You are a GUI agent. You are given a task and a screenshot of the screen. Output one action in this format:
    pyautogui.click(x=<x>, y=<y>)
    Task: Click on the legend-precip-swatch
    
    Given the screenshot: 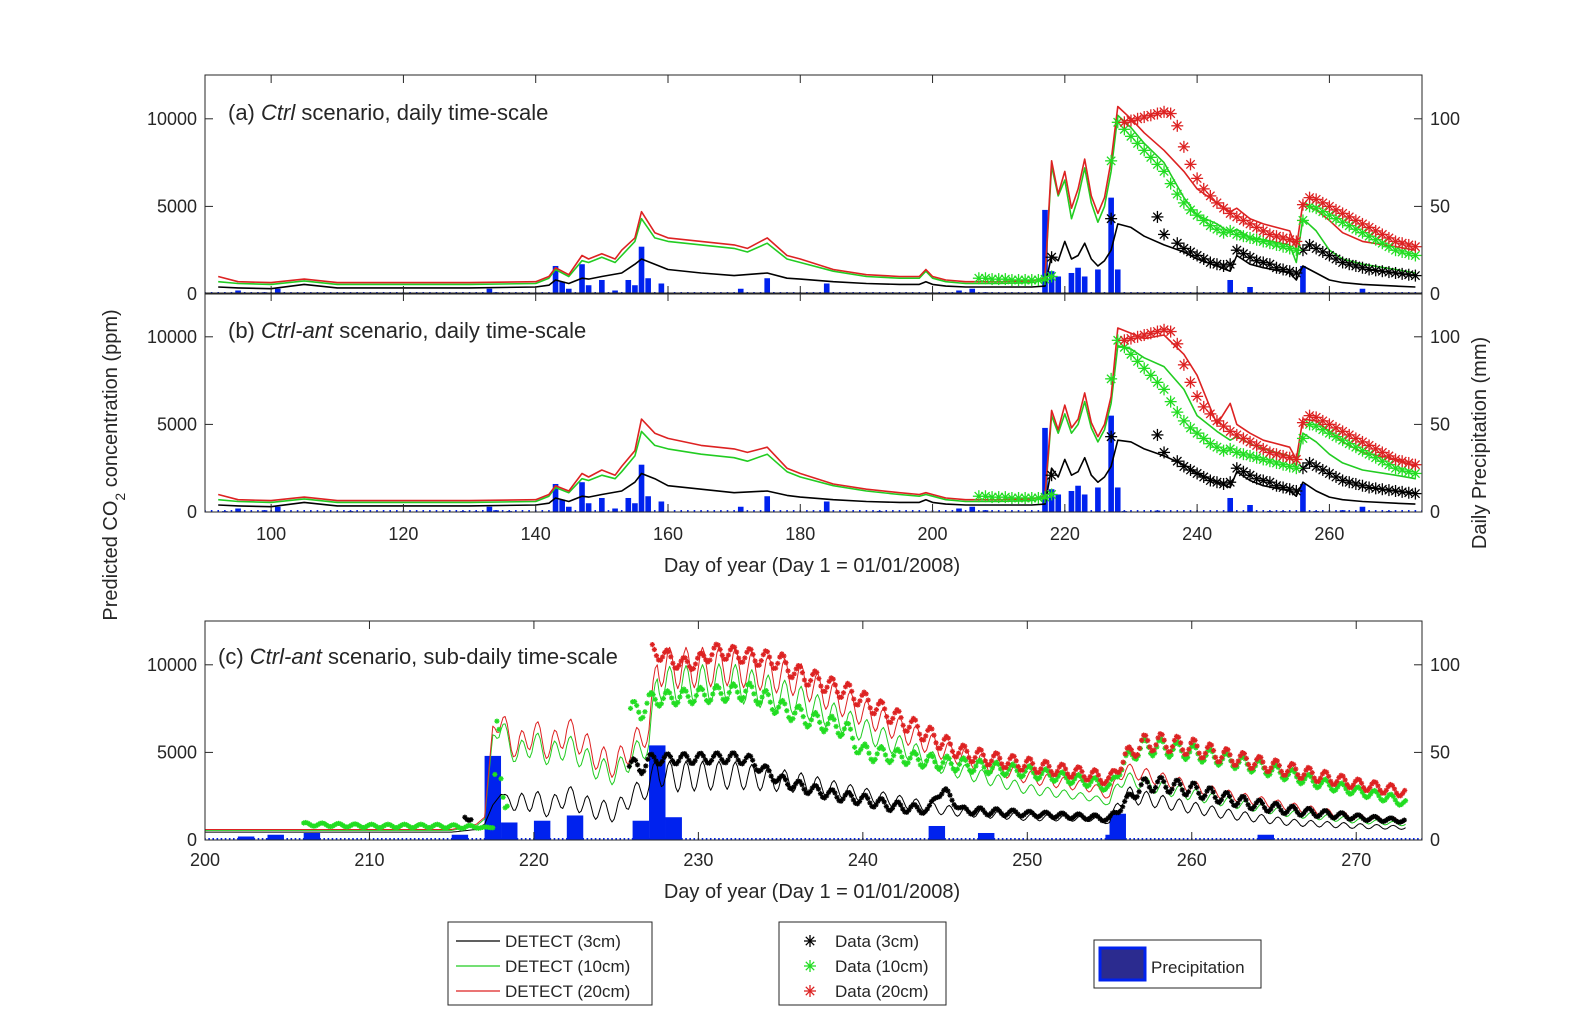 What is the action you would take?
    pyautogui.click(x=1122, y=964)
    